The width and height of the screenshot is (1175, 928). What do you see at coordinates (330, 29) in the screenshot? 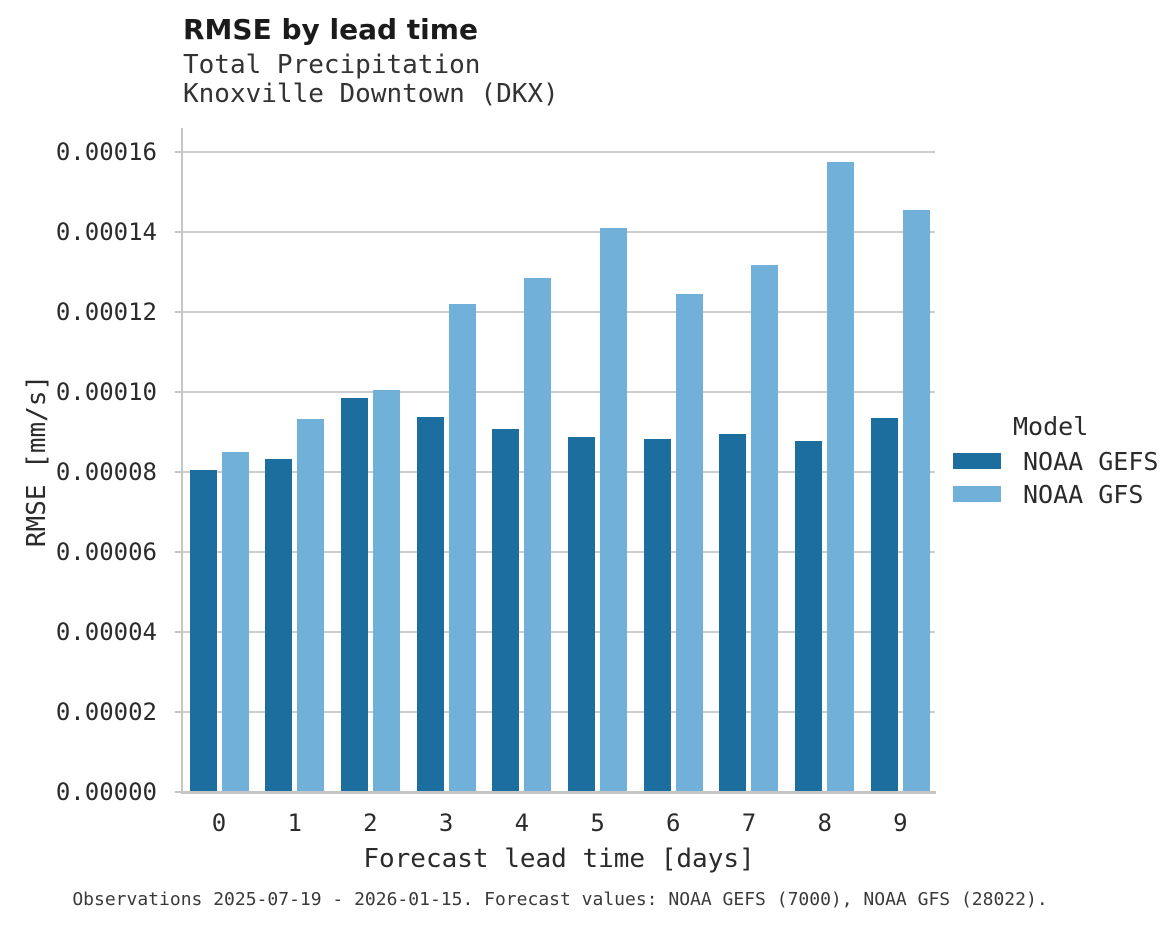
I see `chart-title: RMSE by lead time` at bounding box center [330, 29].